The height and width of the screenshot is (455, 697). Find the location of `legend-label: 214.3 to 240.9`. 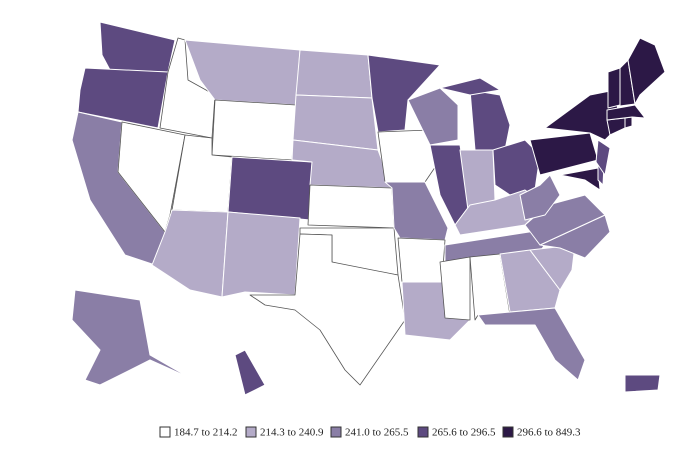

legend-label: 214.3 to 240.9 is located at coordinates (292, 433).